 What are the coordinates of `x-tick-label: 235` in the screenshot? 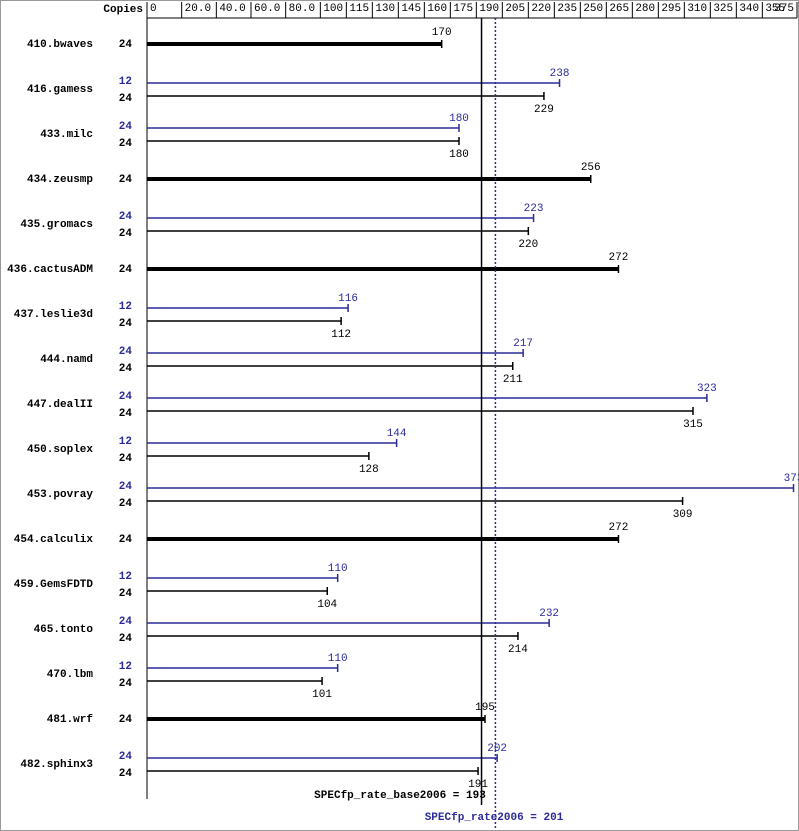 It's located at (567, 9).